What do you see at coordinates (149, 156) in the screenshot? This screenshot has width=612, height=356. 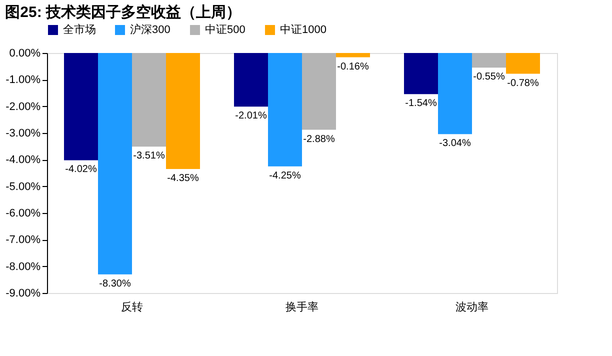 I see `data-label: -3.51%` at bounding box center [149, 156].